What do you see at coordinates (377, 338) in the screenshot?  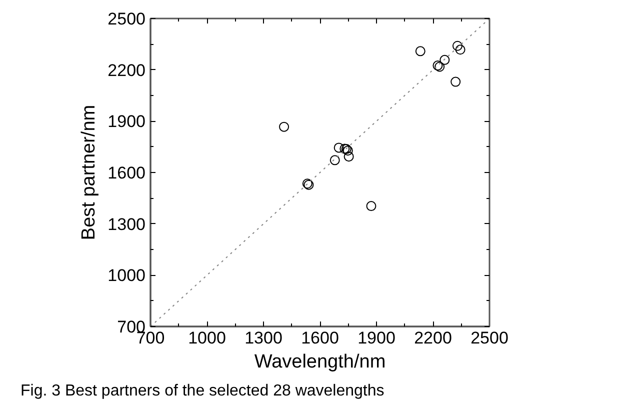 I see `x-tick-label: 1900` at bounding box center [377, 338].